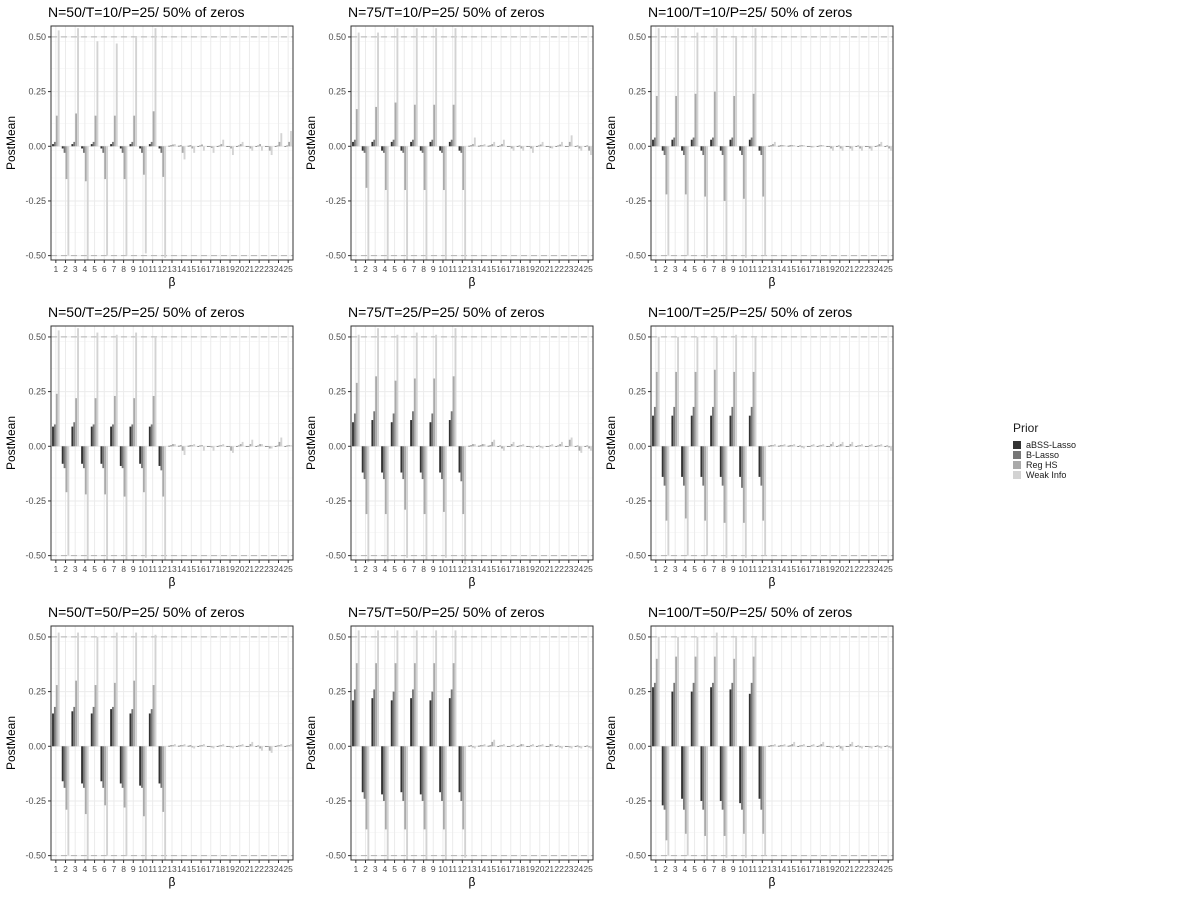 This screenshot has height=900, width=1200. I want to click on x-tick-label: 25, so click(288, 269).